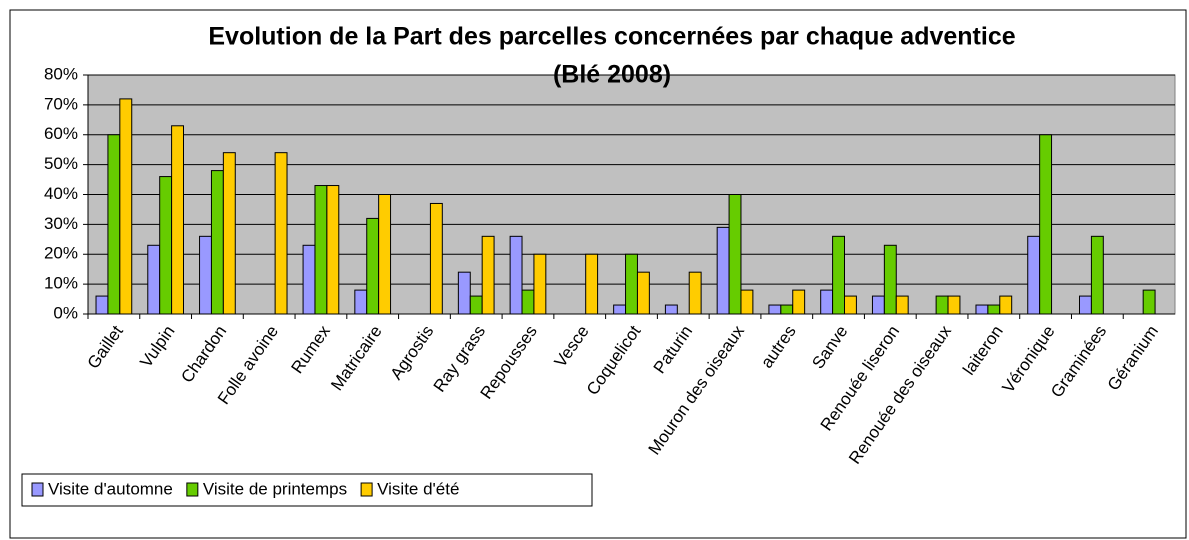  Describe the element at coordinates (65, 312) in the screenshot. I see `y-tick-label: 0%` at that location.